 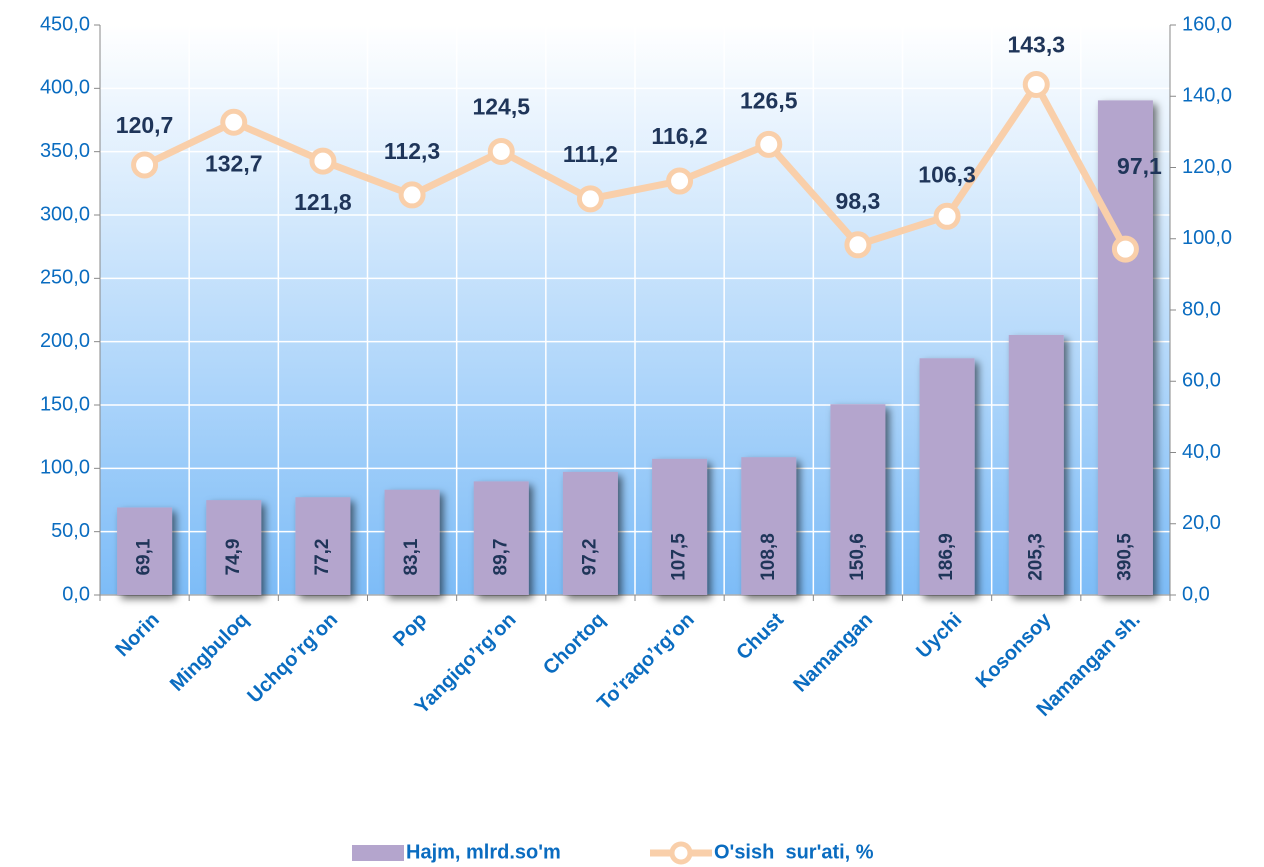 I want to click on x-tick-label: Mingbuloq, so click(x=209, y=652).